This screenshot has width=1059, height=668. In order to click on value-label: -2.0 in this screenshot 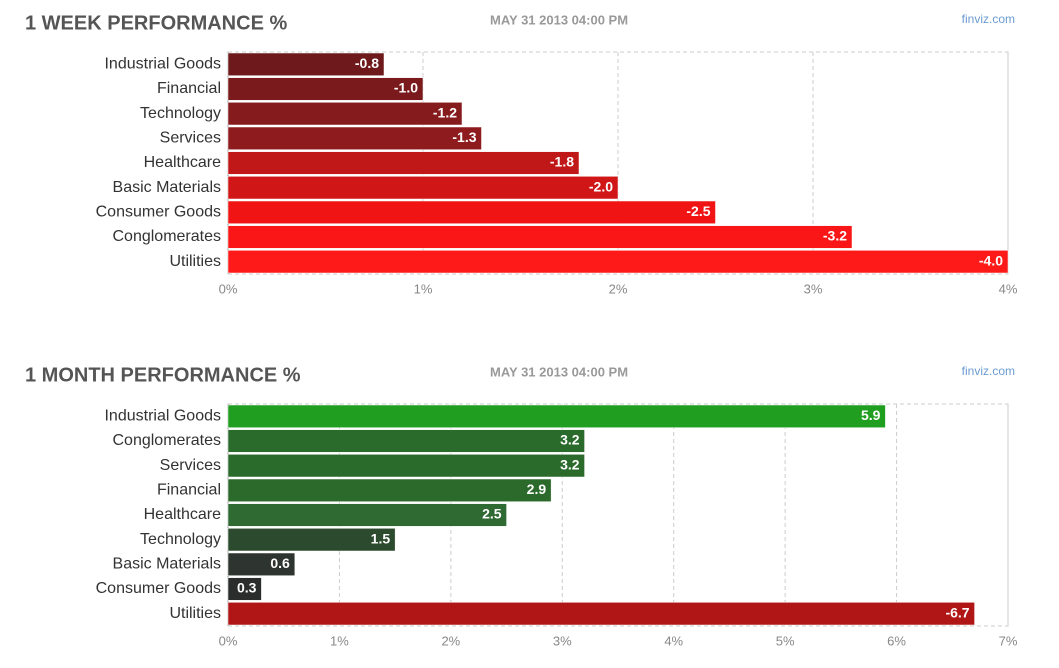, I will do `click(601, 186)`.